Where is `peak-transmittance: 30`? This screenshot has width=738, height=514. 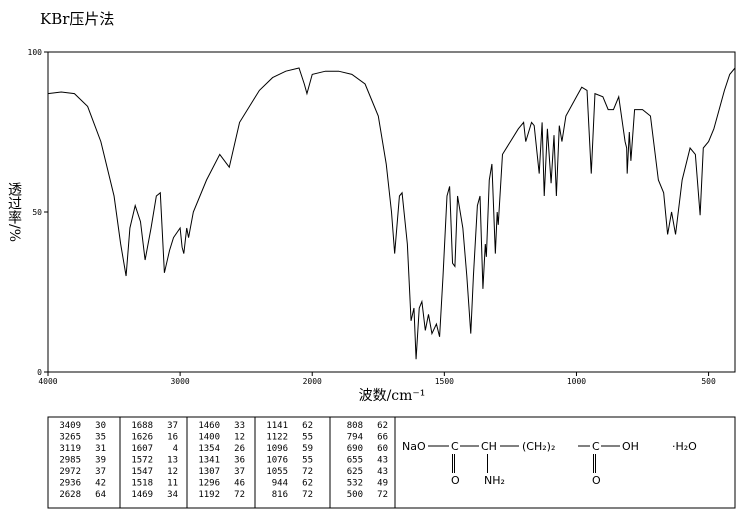 peak-transmittance: 30 is located at coordinates (100, 426).